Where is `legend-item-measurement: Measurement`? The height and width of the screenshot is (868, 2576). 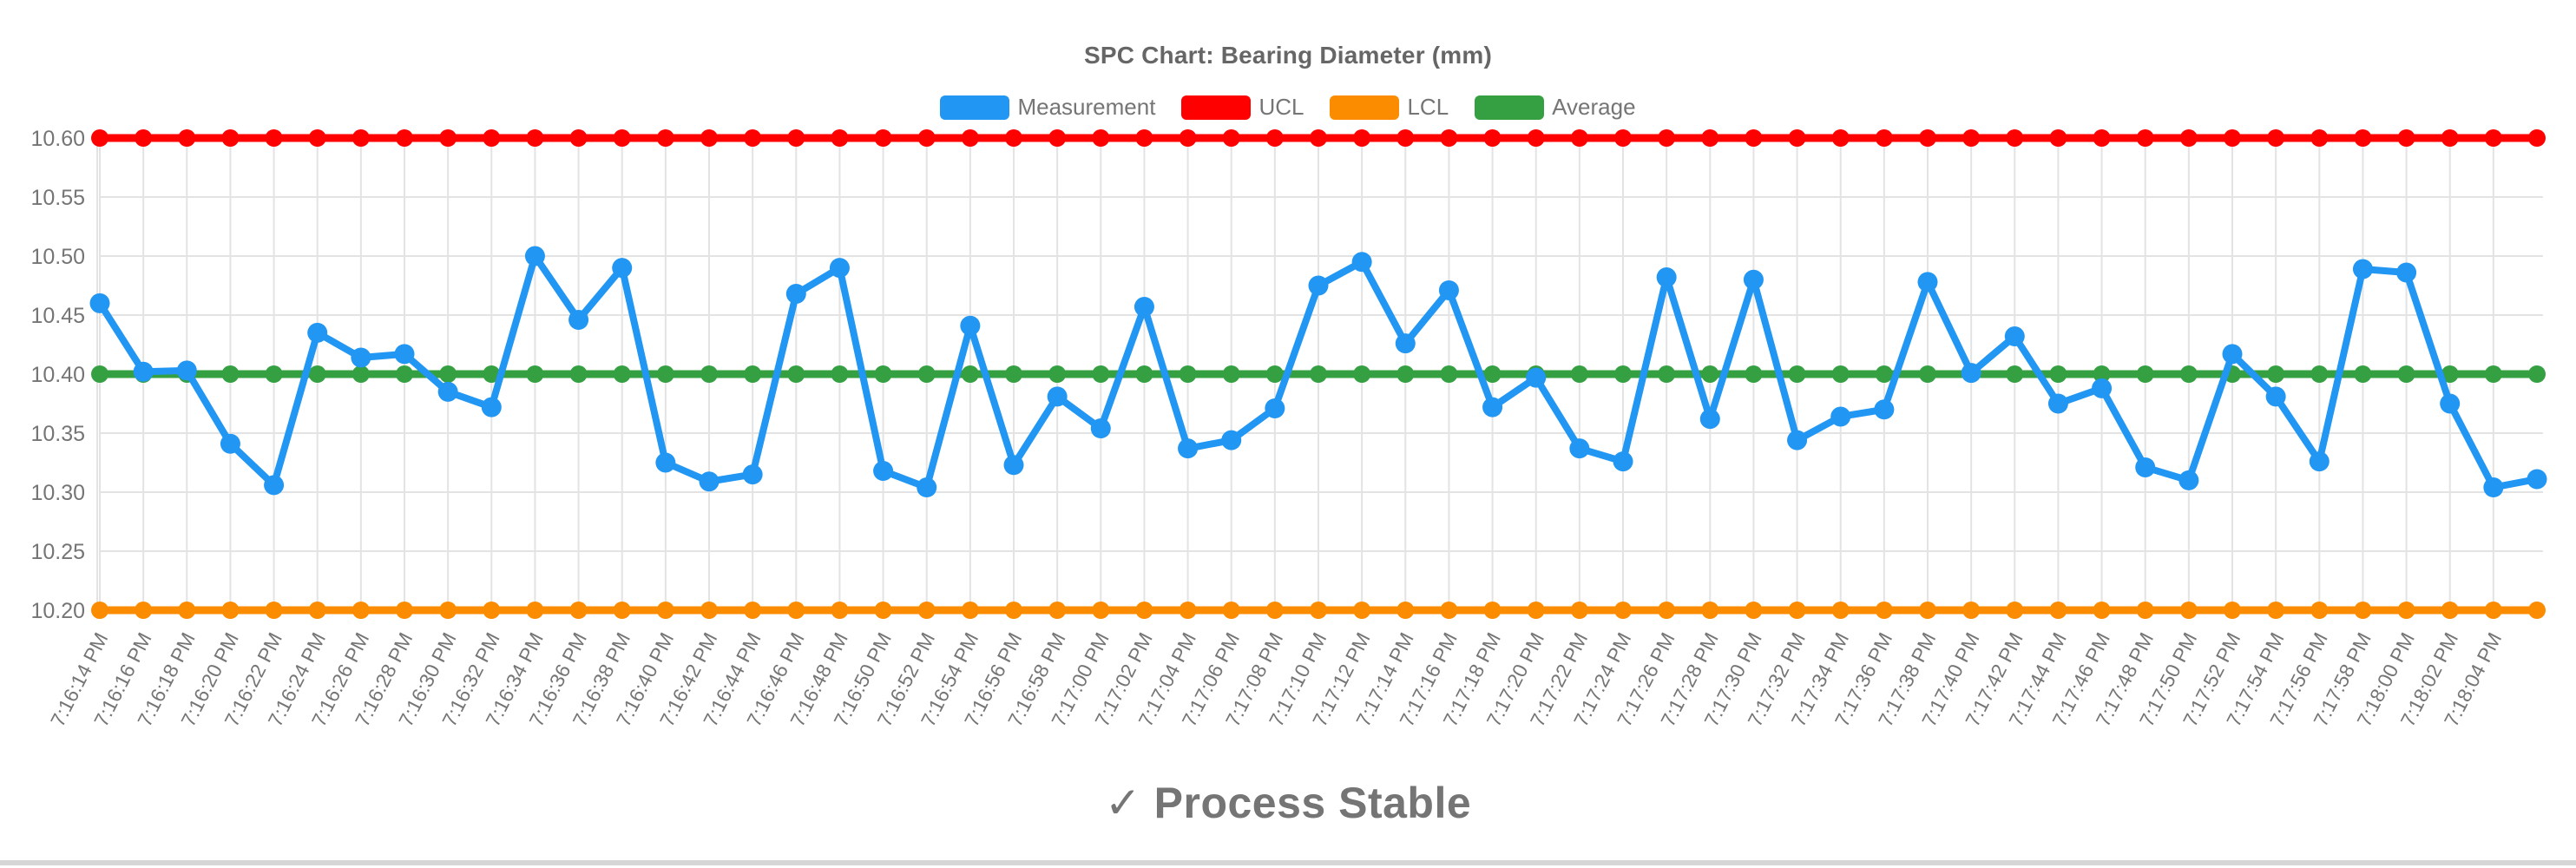
legend-item-measurement: Measurement is located at coordinates (1047, 107).